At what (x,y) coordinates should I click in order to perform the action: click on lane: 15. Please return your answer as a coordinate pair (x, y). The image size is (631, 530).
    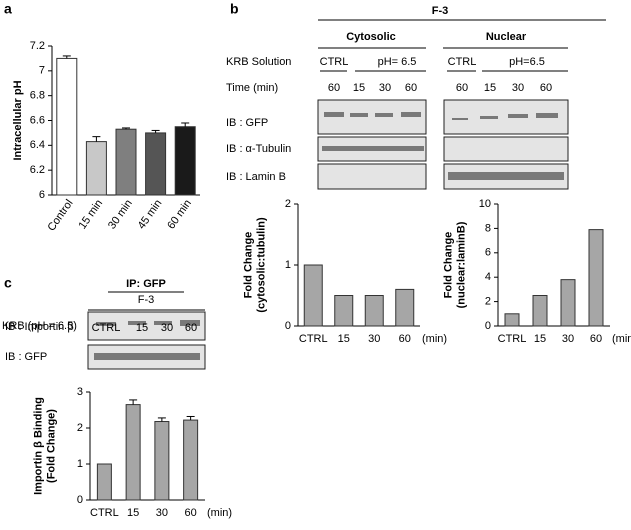
    Looking at the image, I should click on (142, 328).